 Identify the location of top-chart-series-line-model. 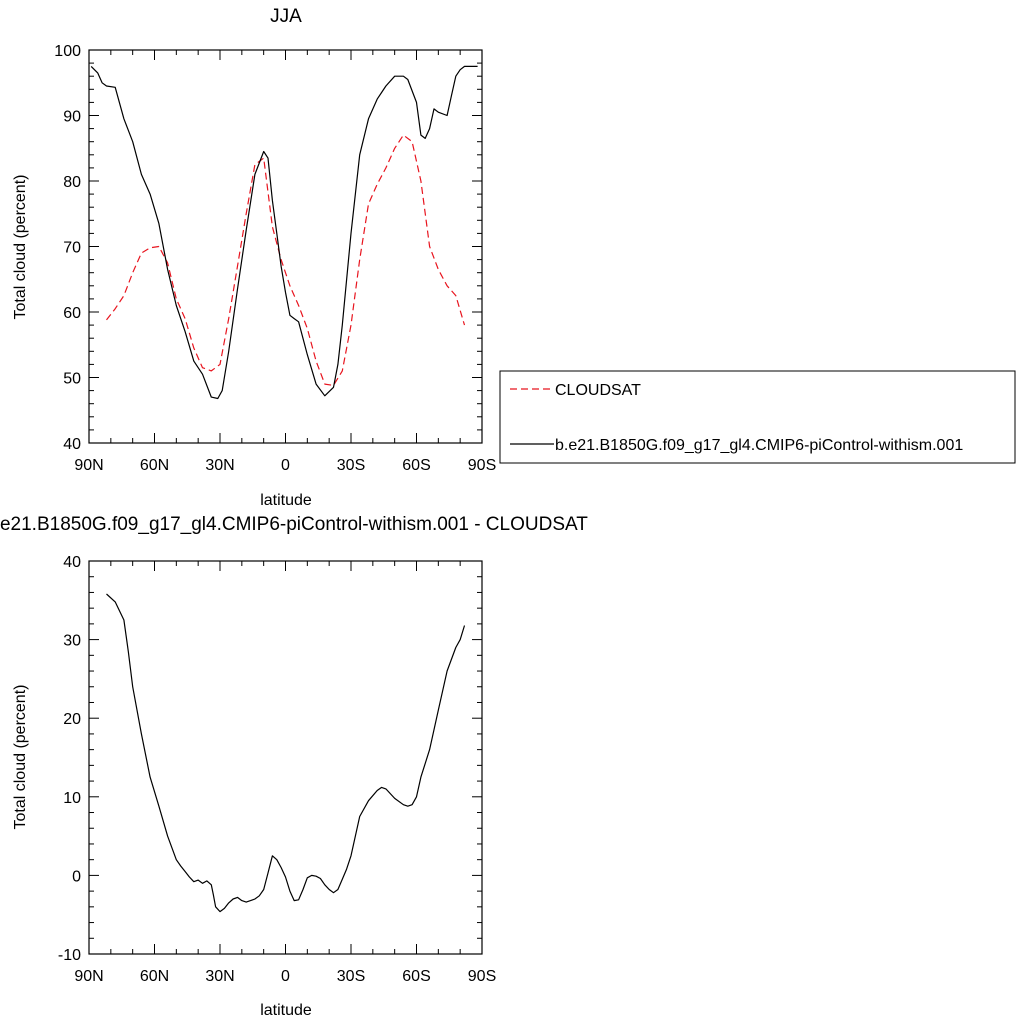
(284, 232).